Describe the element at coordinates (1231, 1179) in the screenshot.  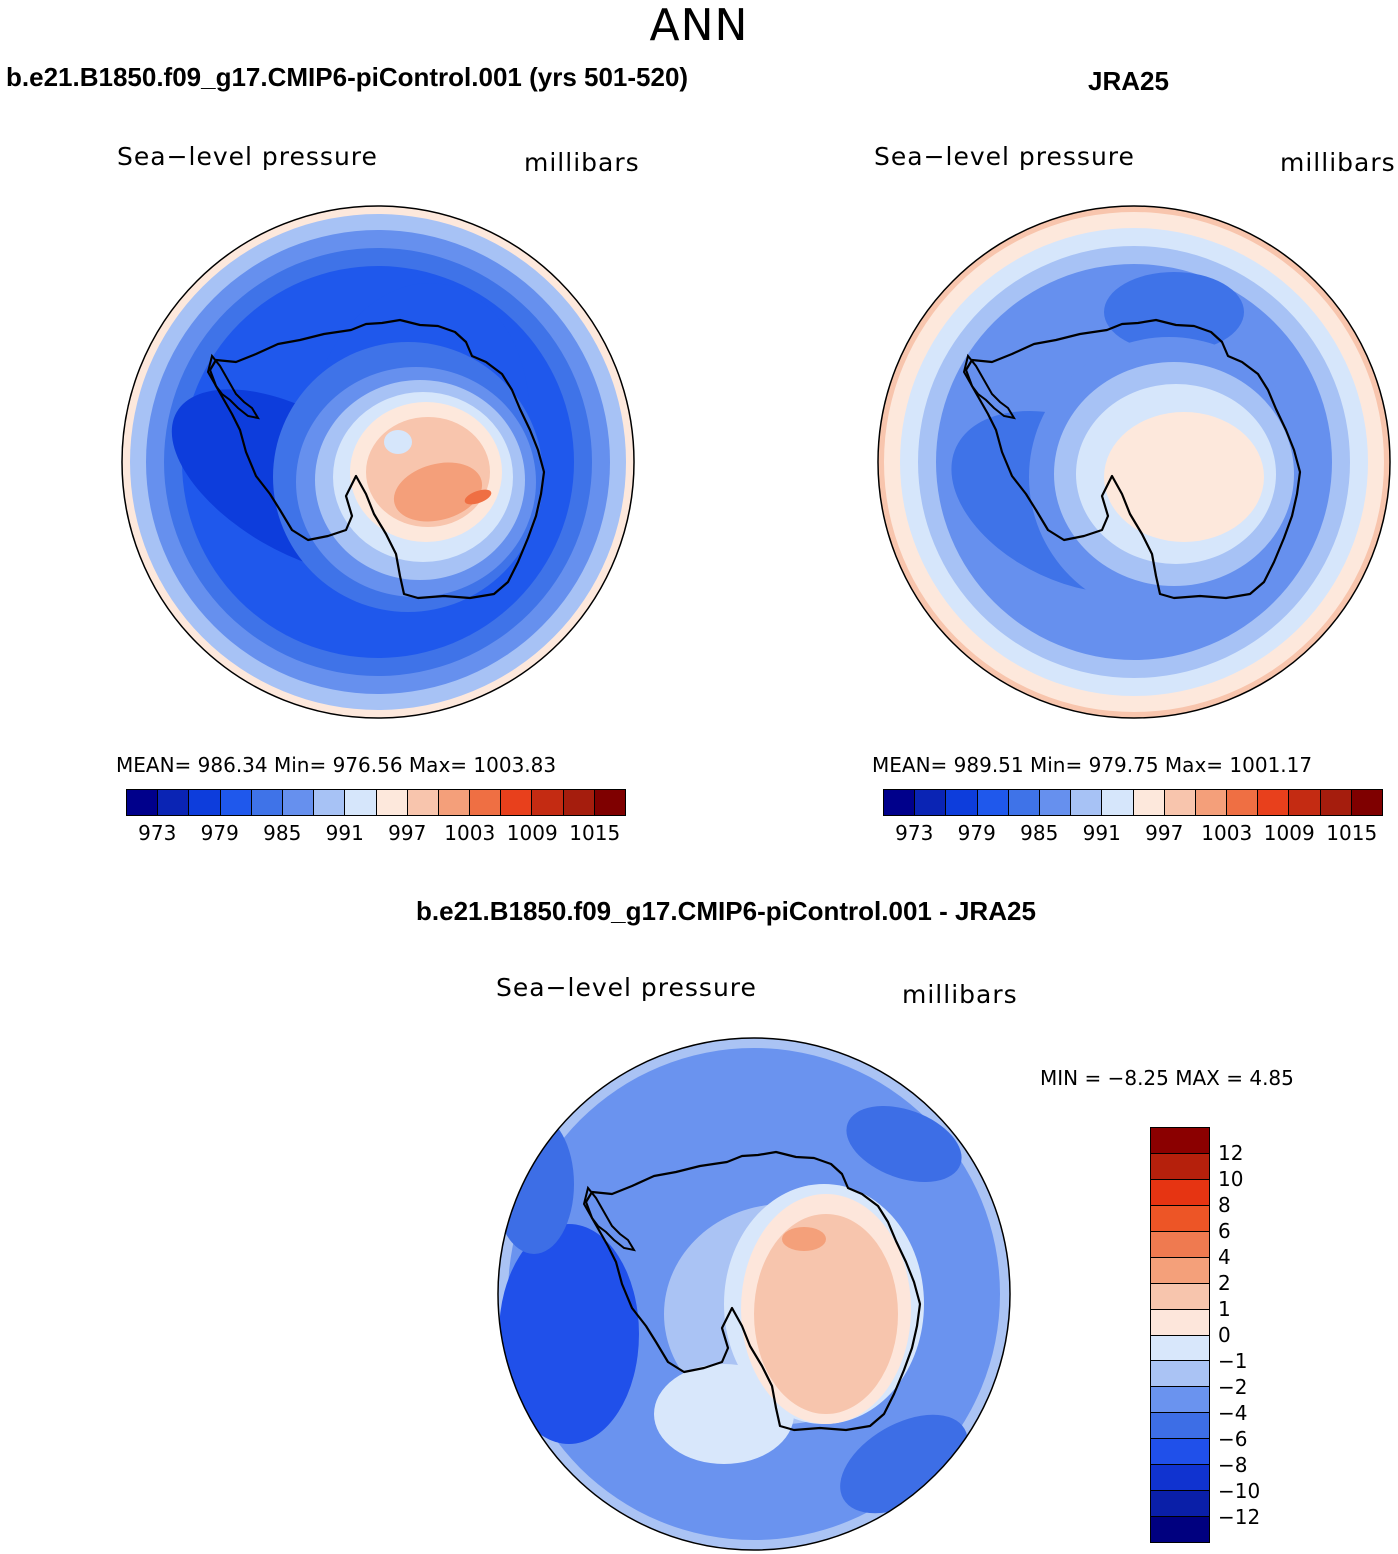
I see `colorbar-tick-label: 10` at that location.